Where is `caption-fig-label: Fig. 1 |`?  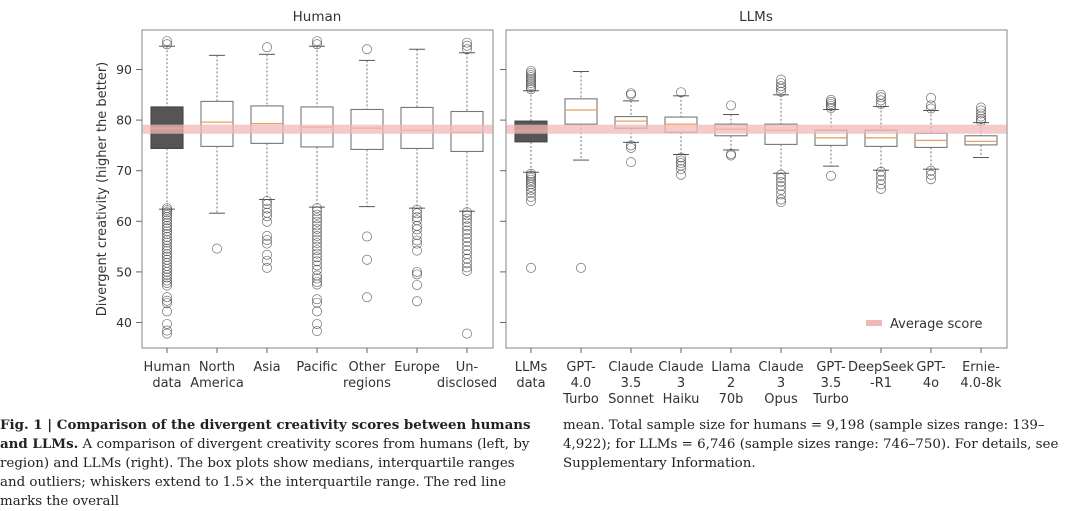 caption-fig-label: Fig. 1 | is located at coordinates (28, 425).